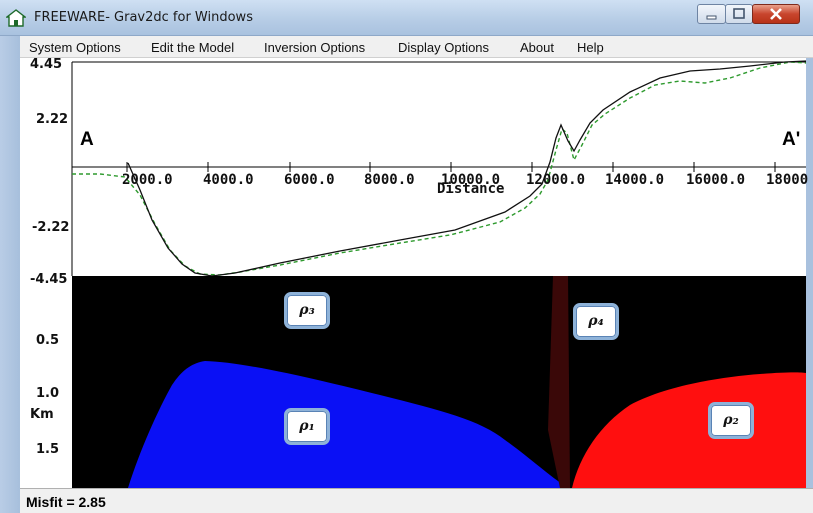 The height and width of the screenshot is (513, 813). Describe the element at coordinates (42, 414) in the screenshot. I see `depth-unit-label: Km` at that location.